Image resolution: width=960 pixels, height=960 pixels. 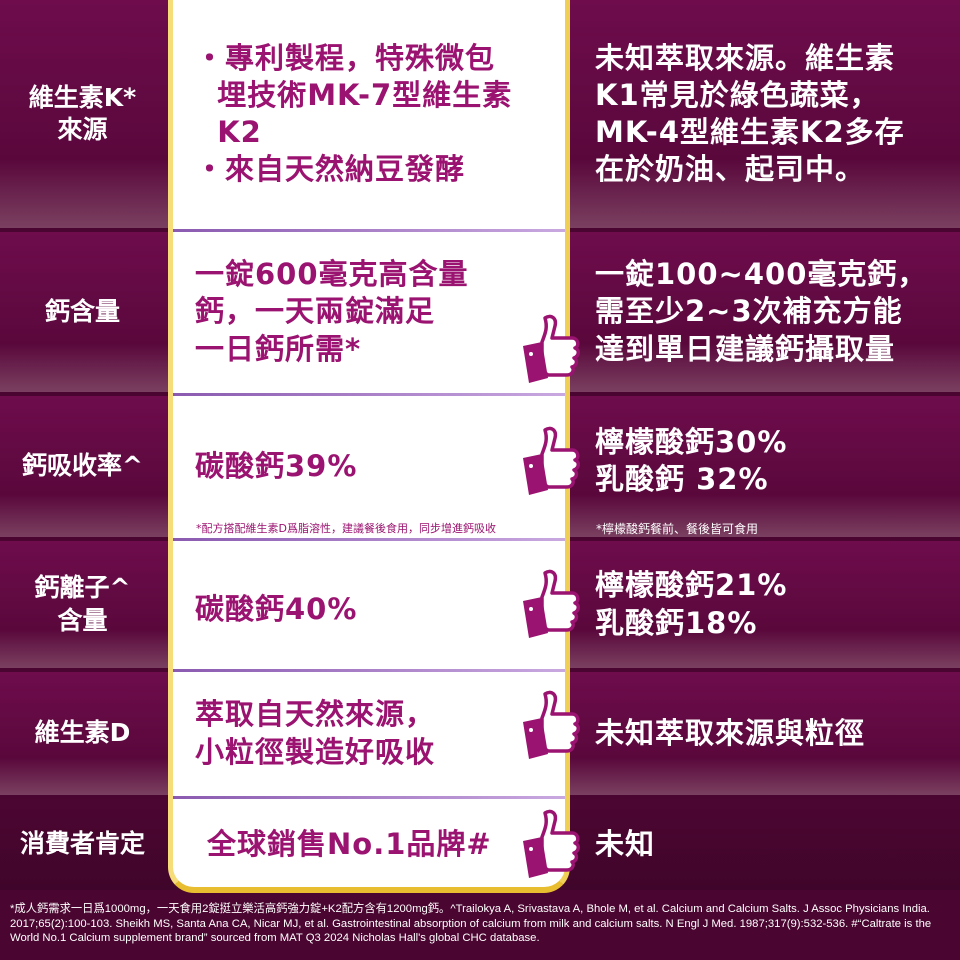 What do you see at coordinates (354, 94) in the screenshot?
I see `product-line: 埋技術MK-7型維生素` at bounding box center [354, 94].